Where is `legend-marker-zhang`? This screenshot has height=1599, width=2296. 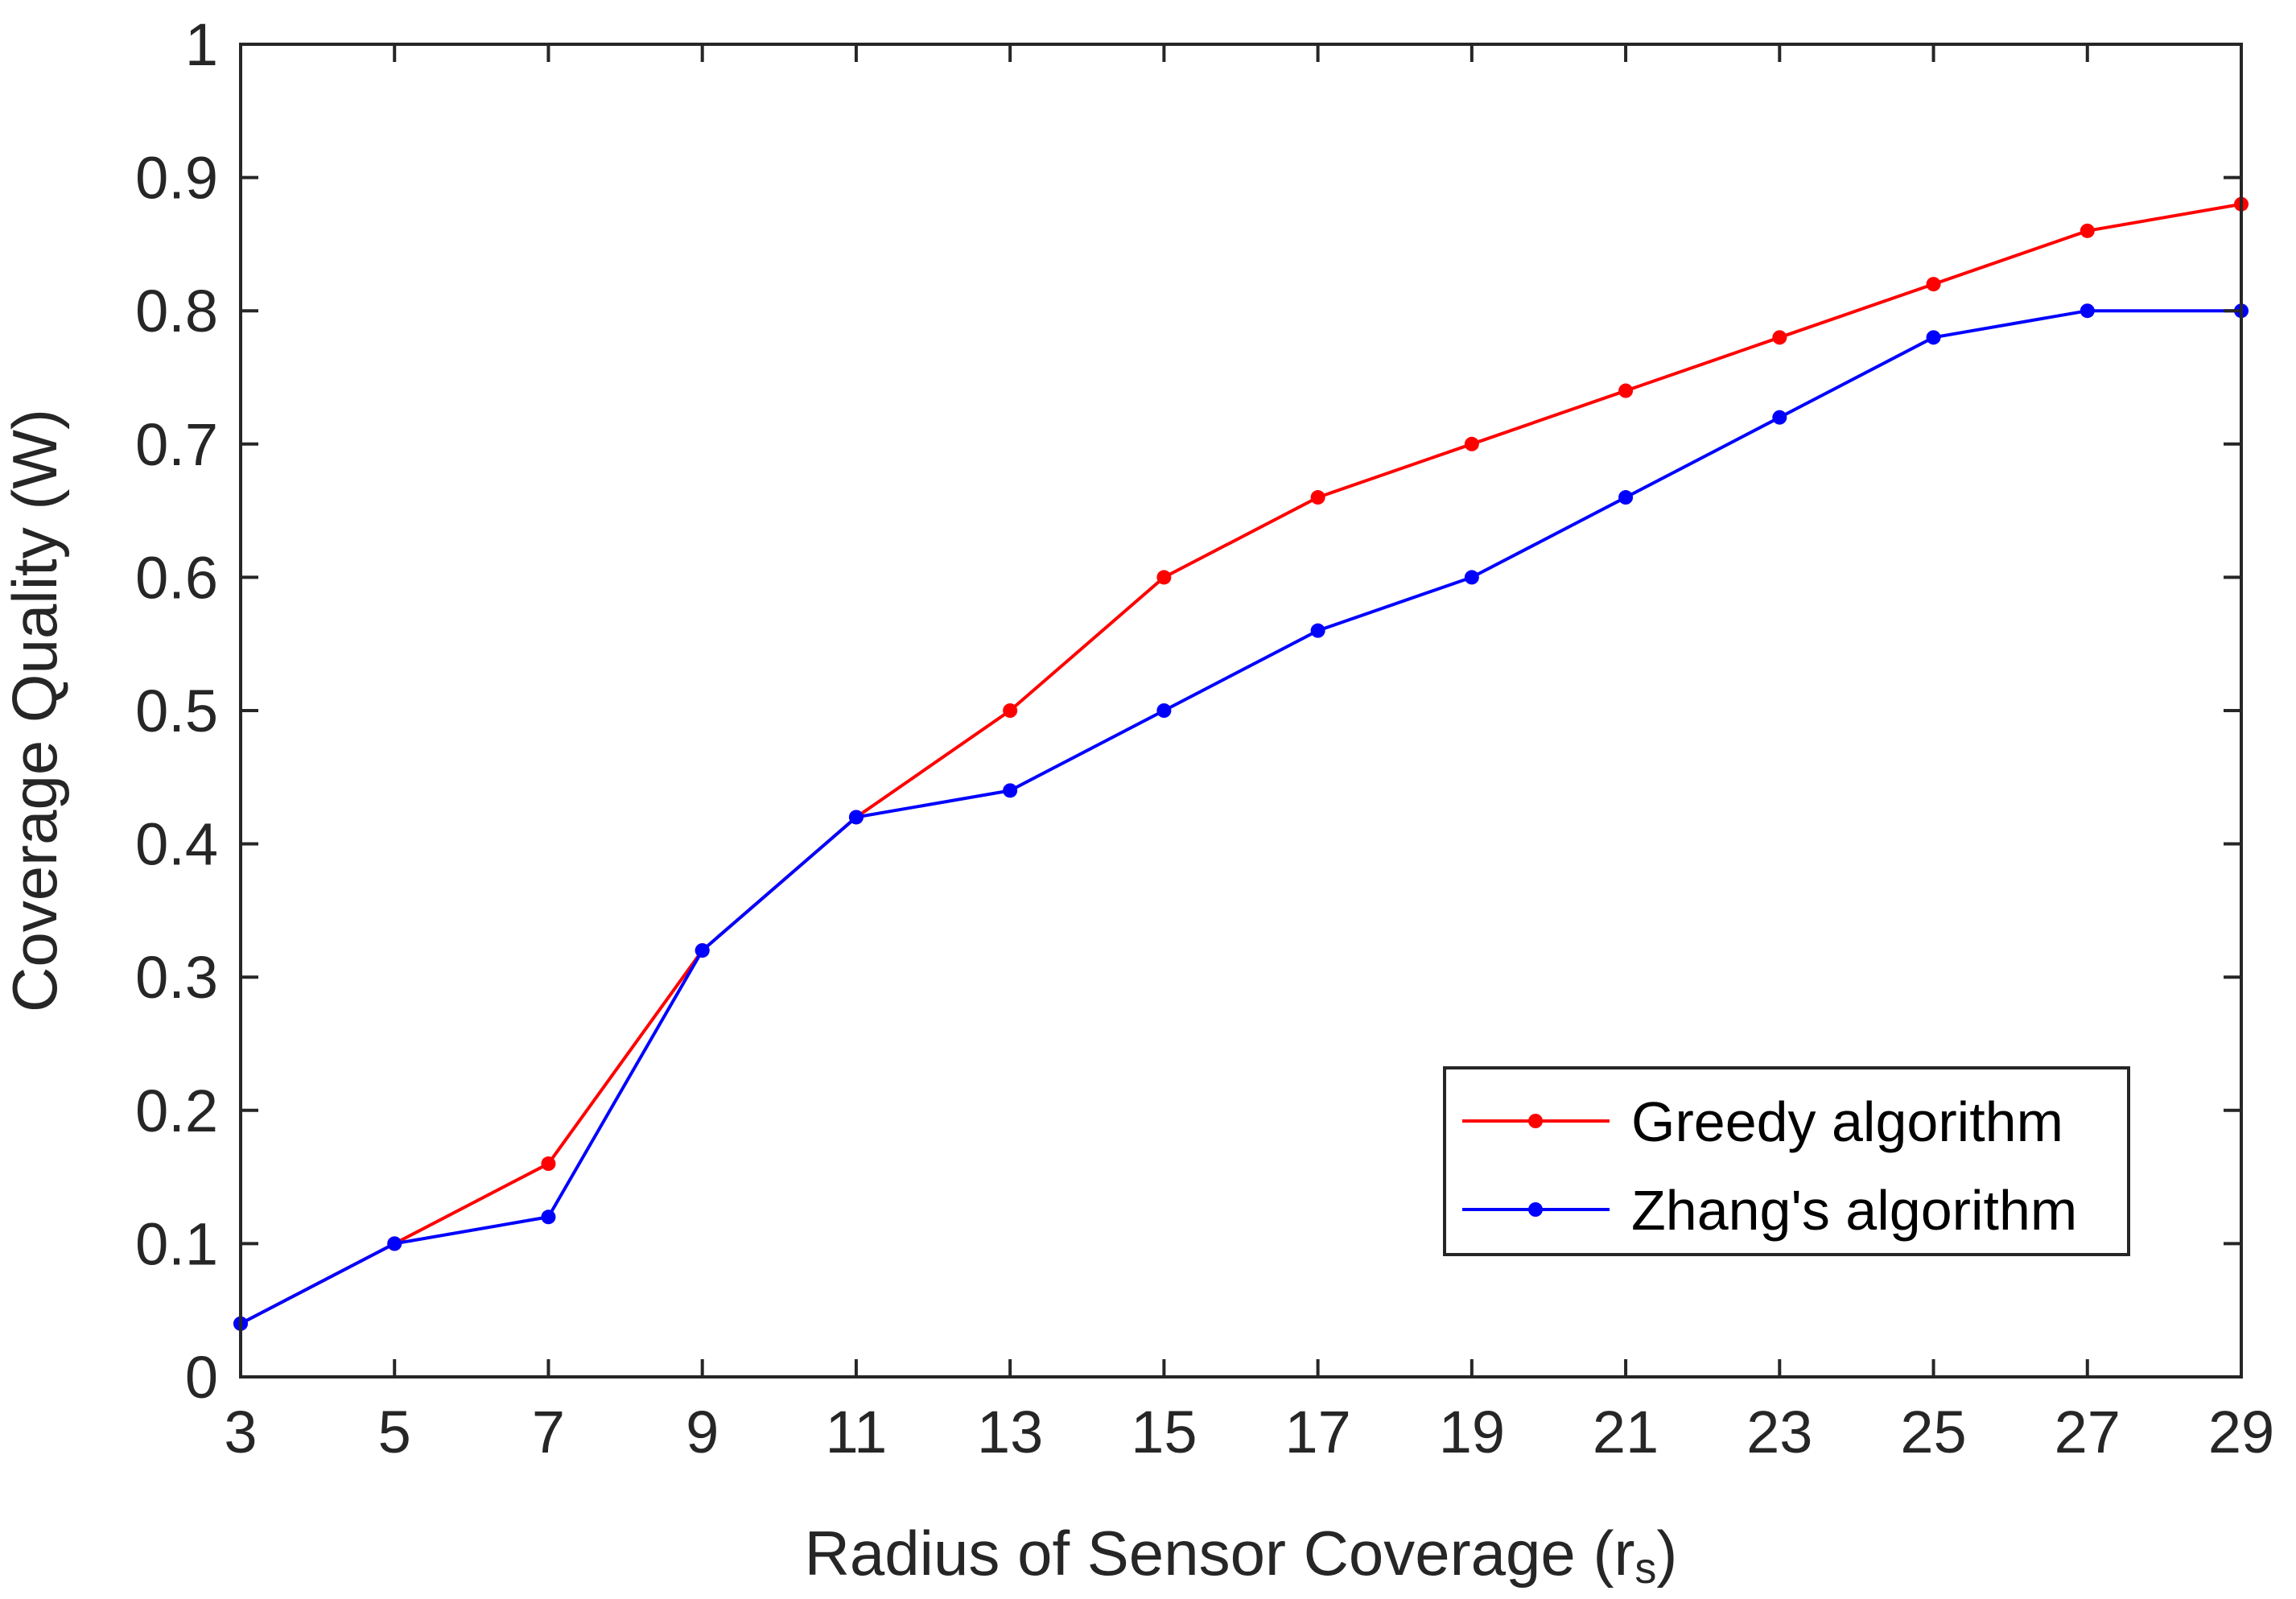 legend-marker-zhang is located at coordinates (1535, 1209).